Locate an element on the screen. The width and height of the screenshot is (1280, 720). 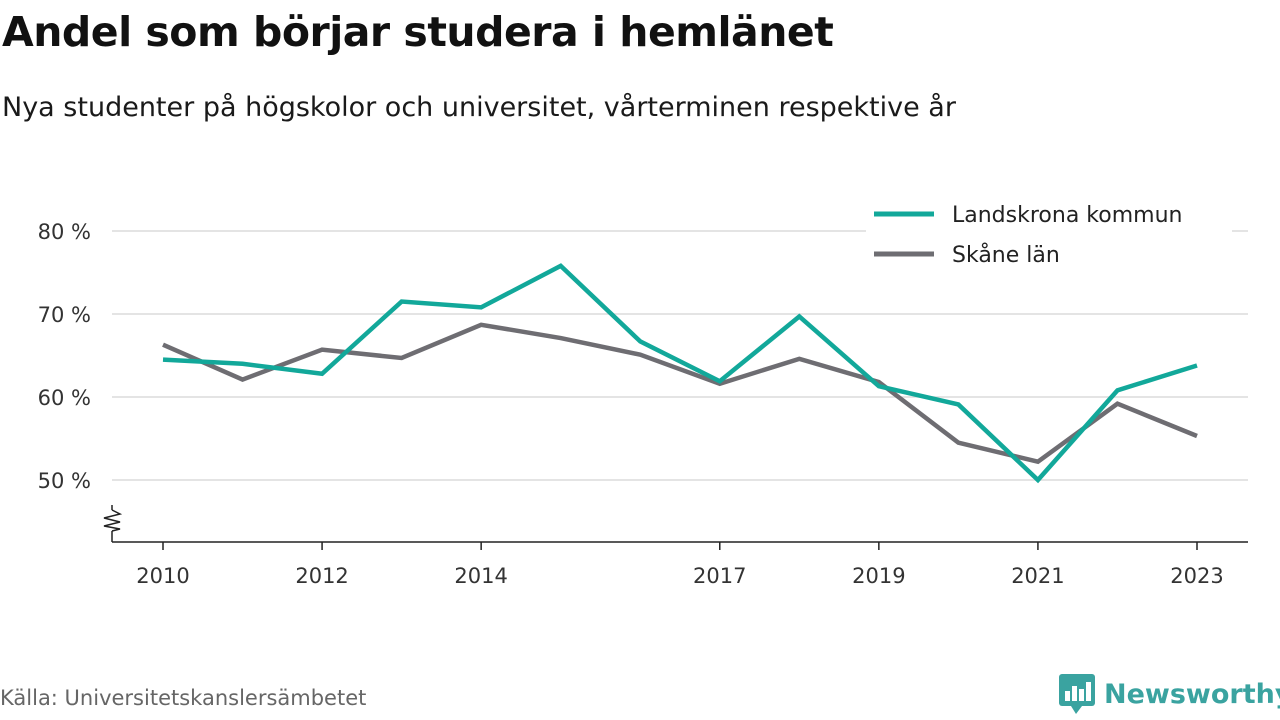
x-tick-label: 2012 is located at coordinates (321, 576).